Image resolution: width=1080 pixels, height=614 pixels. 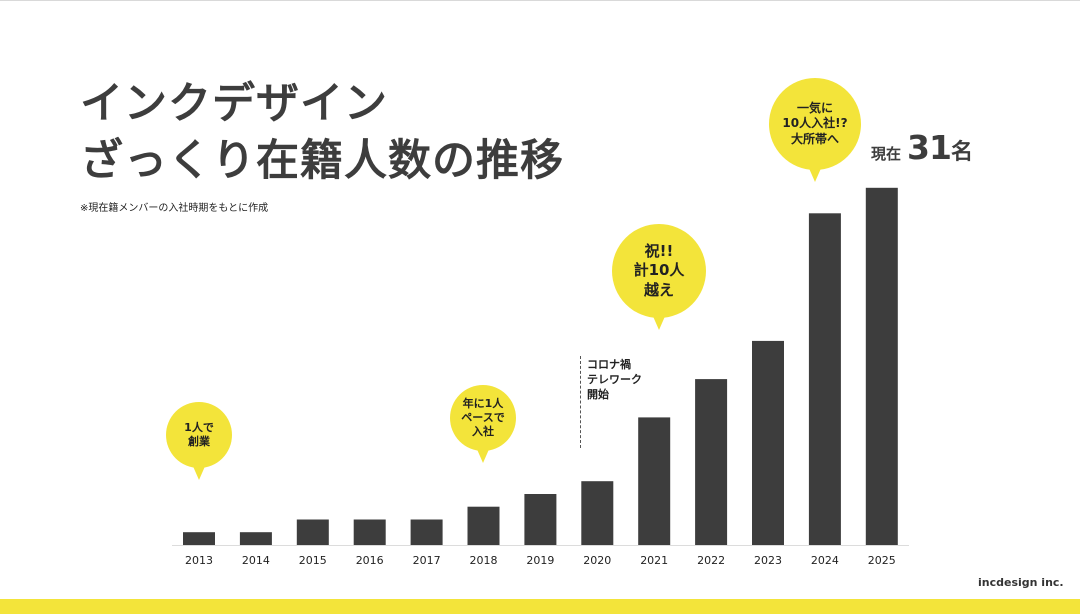 What do you see at coordinates (768, 560) in the screenshot?
I see `x-tick-label-2023: 2023` at bounding box center [768, 560].